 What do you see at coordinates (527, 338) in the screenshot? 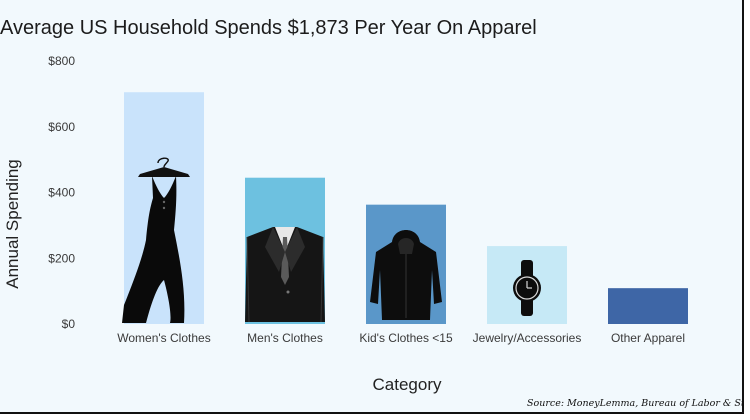
I see `x-category-label: Jewelry/Accessories` at bounding box center [527, 338].